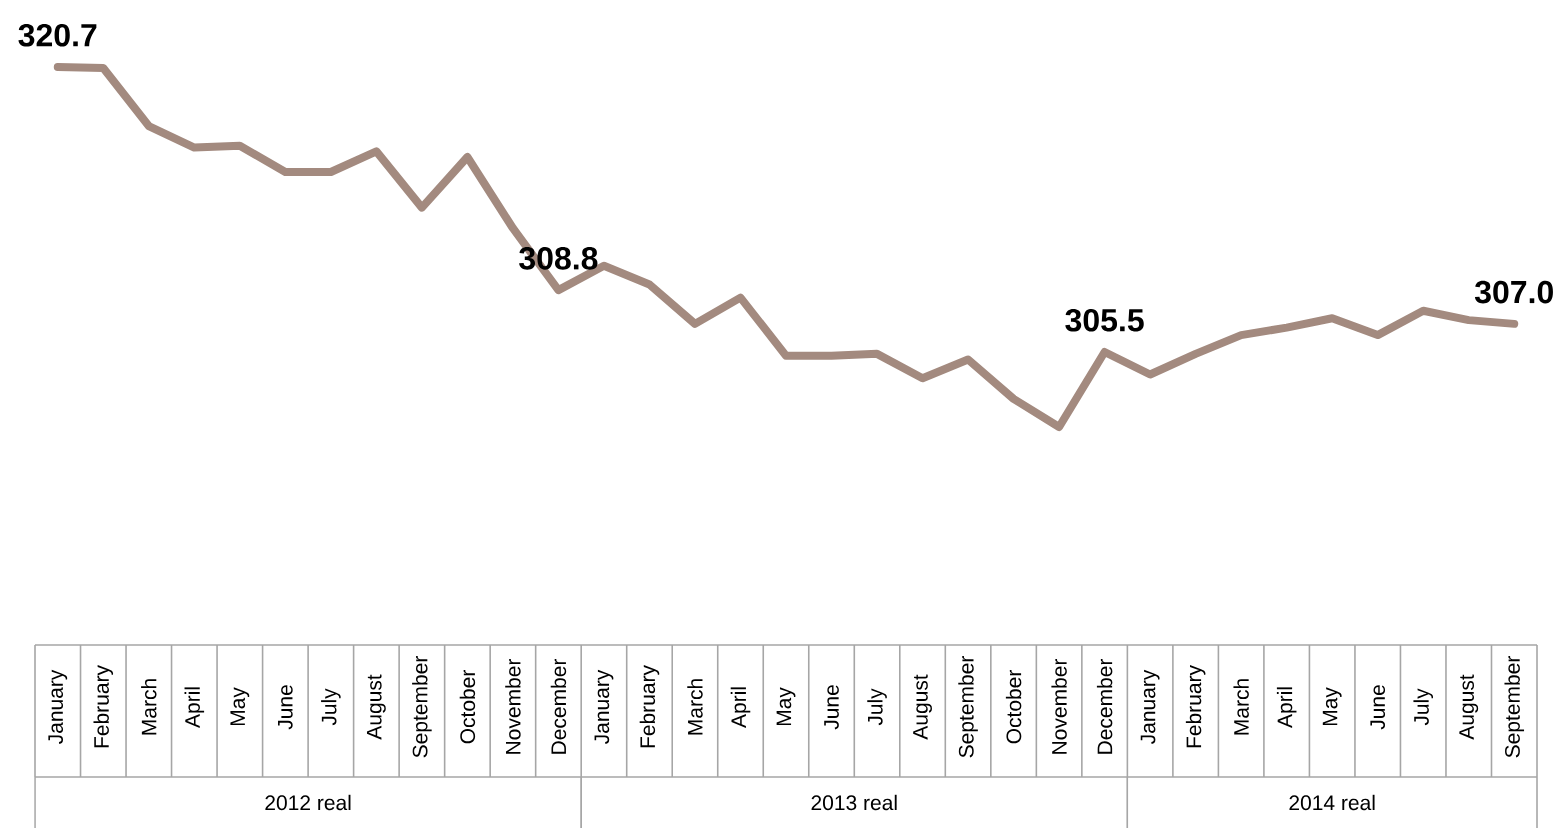 This screenshot has width=1565, height=828. What do you see at coordinates (308, 802) in the screenshot?
I see `text: 2012 real` at bounding box center [308, 802].